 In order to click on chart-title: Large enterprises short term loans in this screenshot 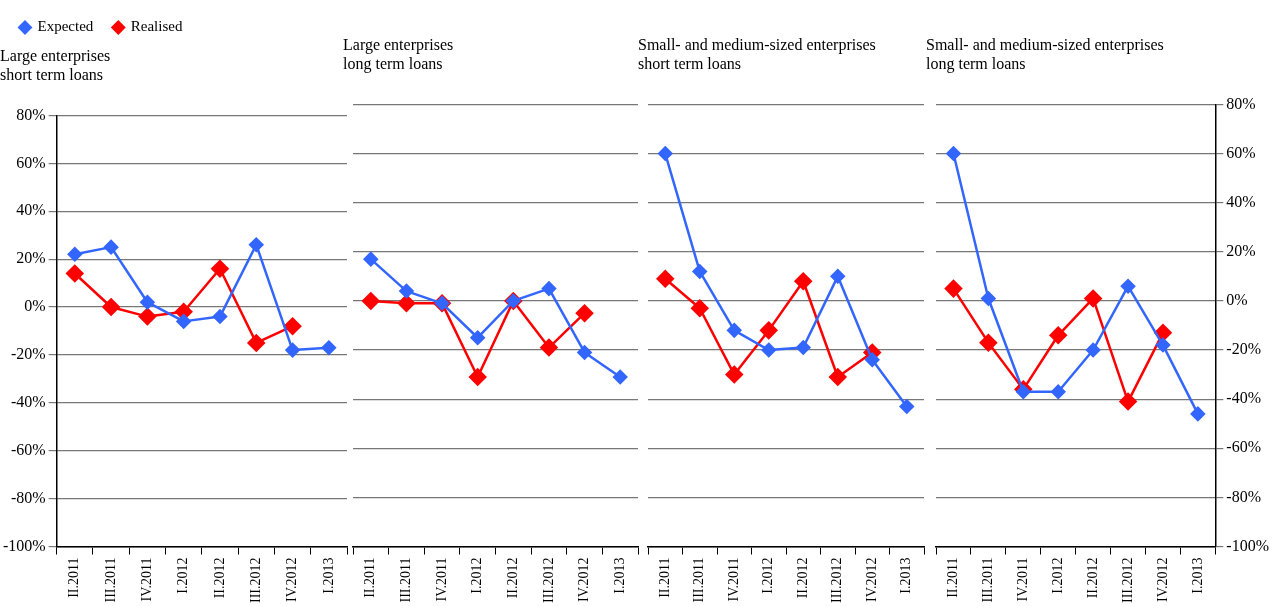, I will do `click(55, 64)`.